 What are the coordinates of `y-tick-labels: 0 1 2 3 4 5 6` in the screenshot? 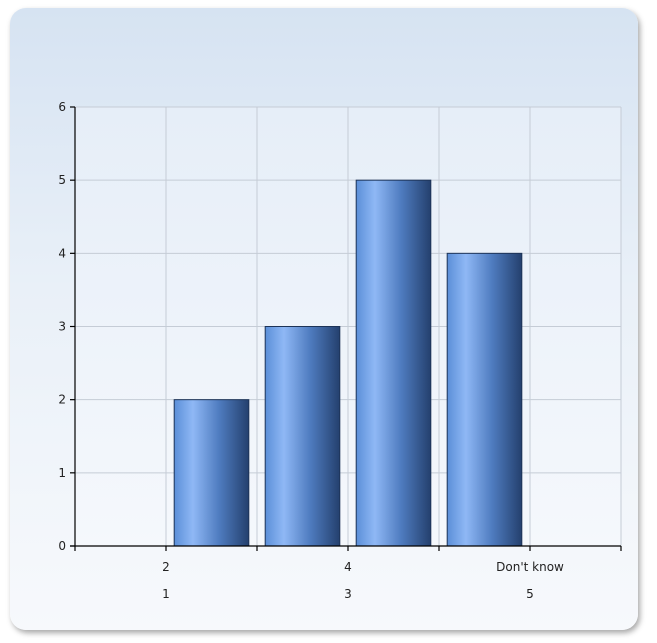 It's located at (62, 326).